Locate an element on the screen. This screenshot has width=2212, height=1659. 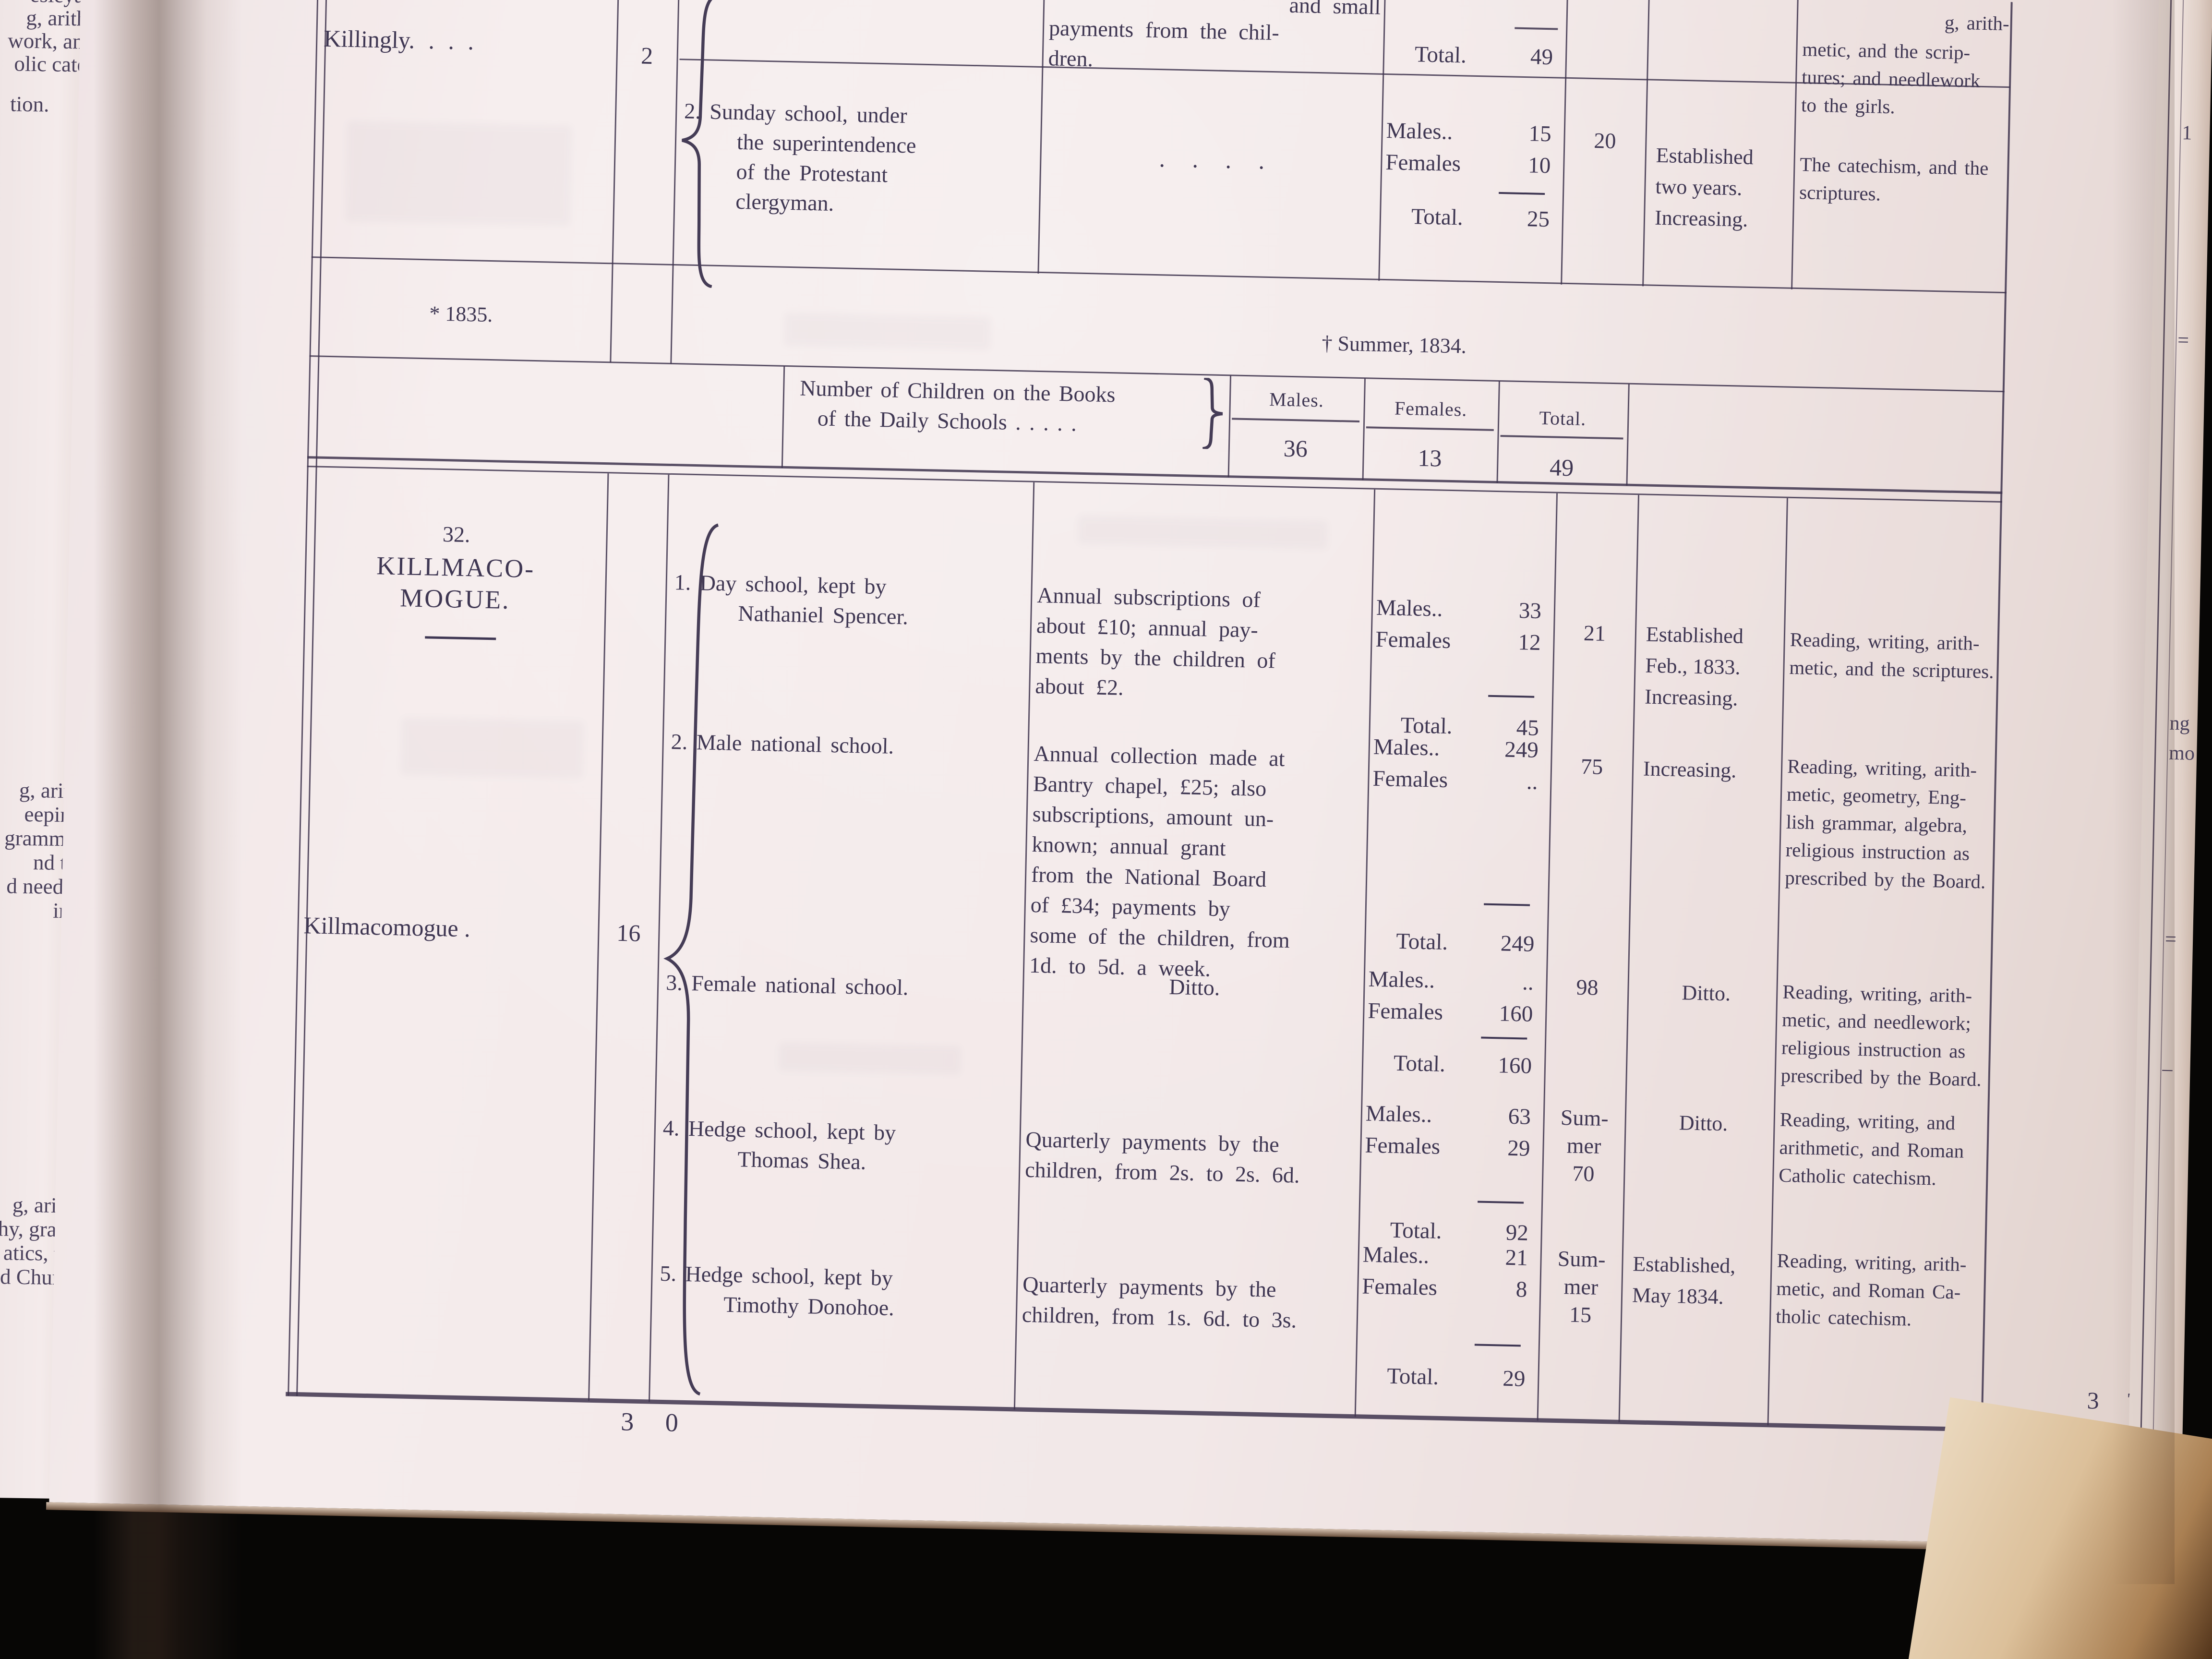
total-row: Total. 25 is located at coordinates (1471, 218).